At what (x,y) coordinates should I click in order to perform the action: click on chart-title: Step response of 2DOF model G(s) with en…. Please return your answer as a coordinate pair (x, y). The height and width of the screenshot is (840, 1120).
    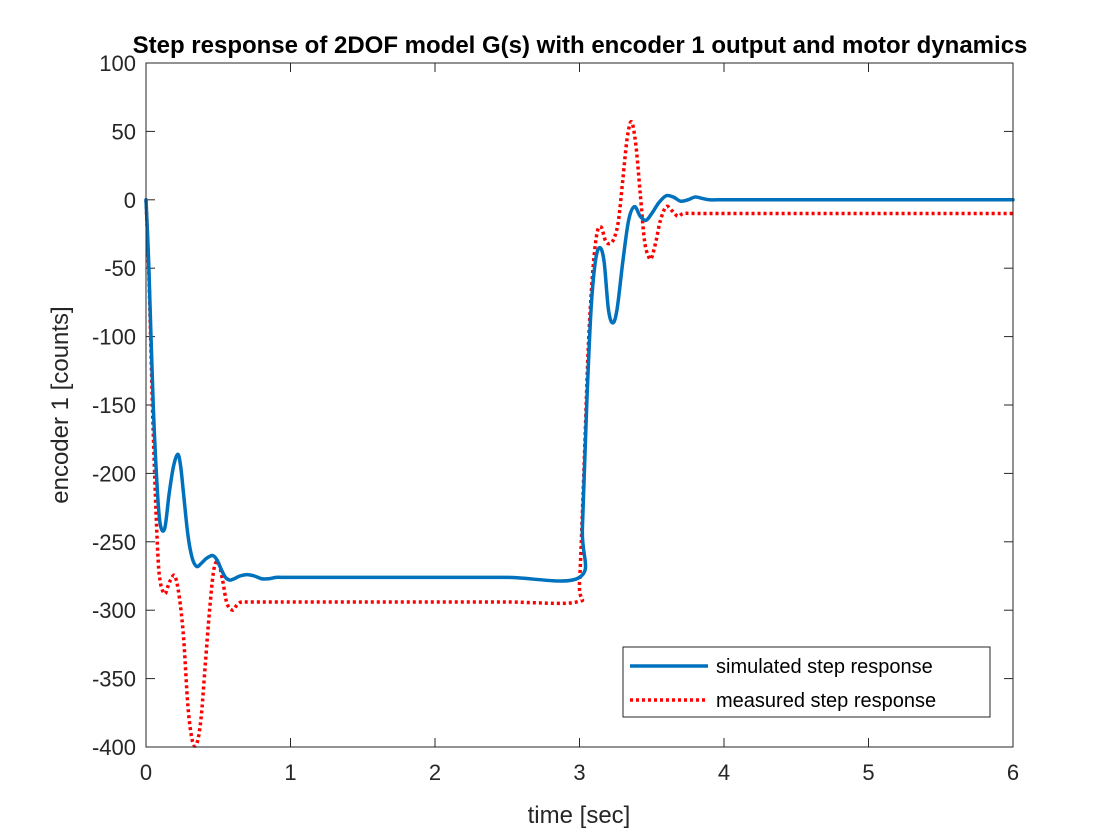
    Looking at the image, I should click on (580, 45).